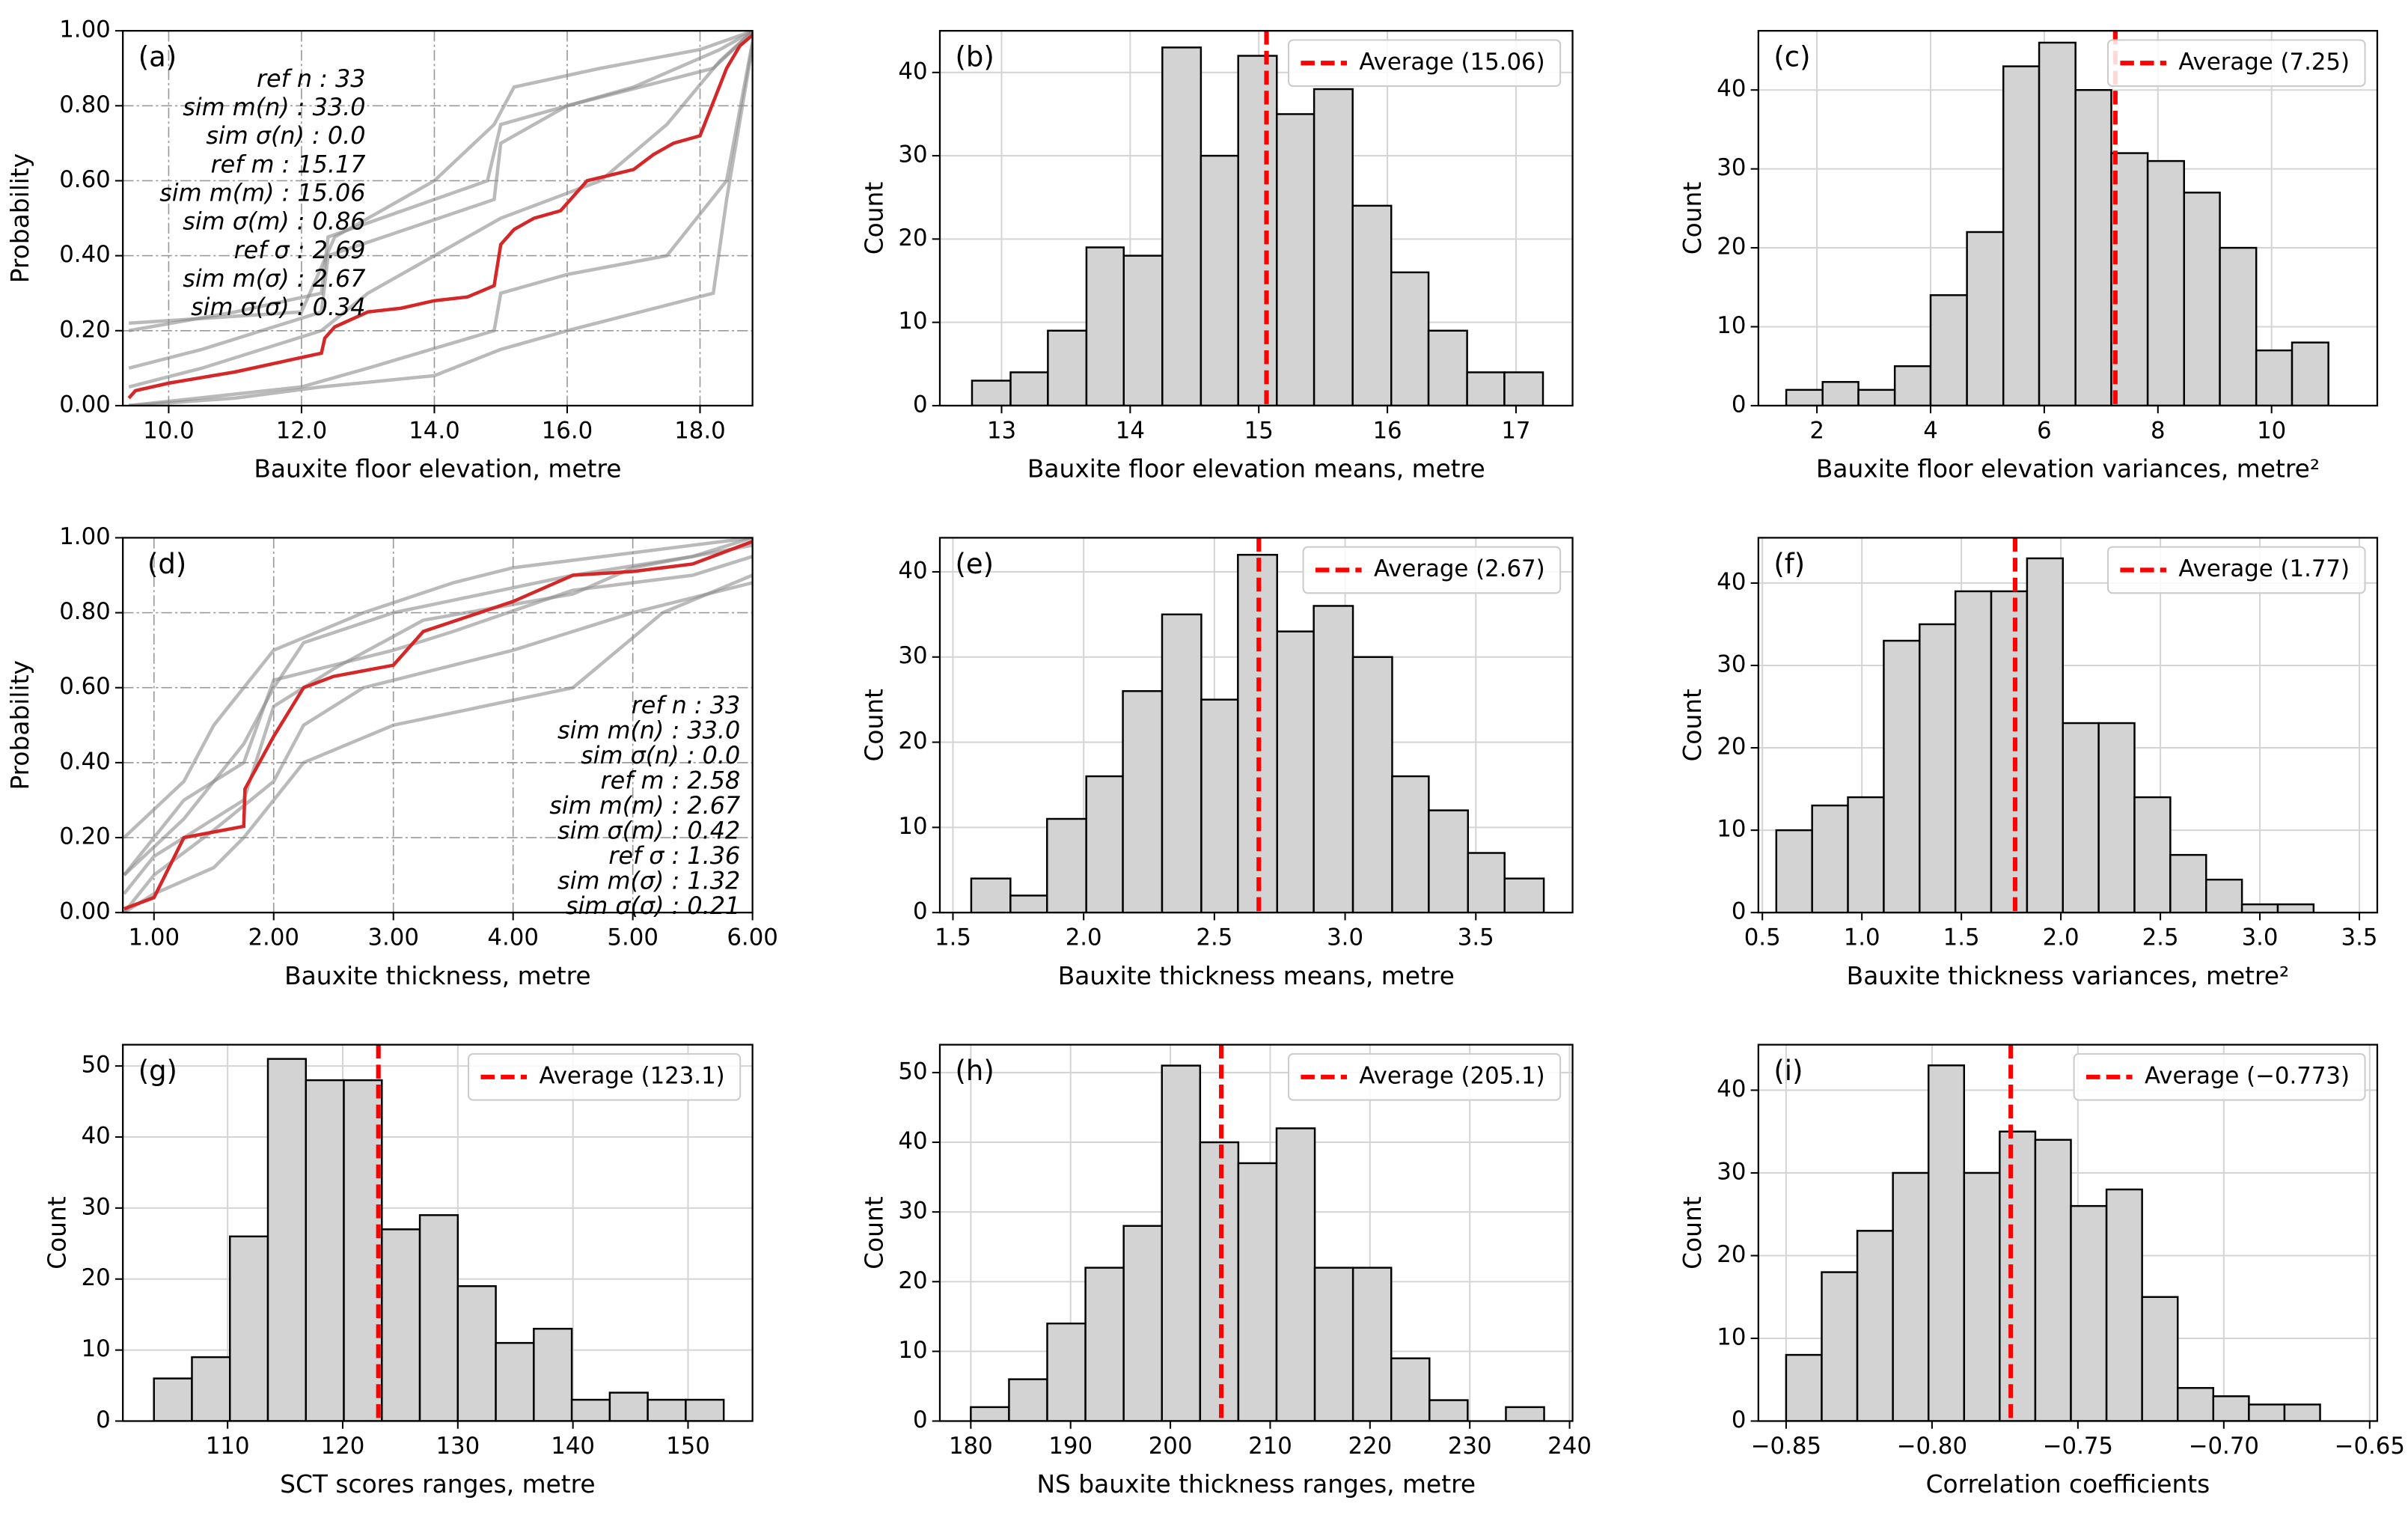 Image resolution: width=2408 pixels, height=1521 pixels. Describe the element at coordinates (2219, 1077) in the screenshot. I see `legend: Average (−0.773)` at that location.